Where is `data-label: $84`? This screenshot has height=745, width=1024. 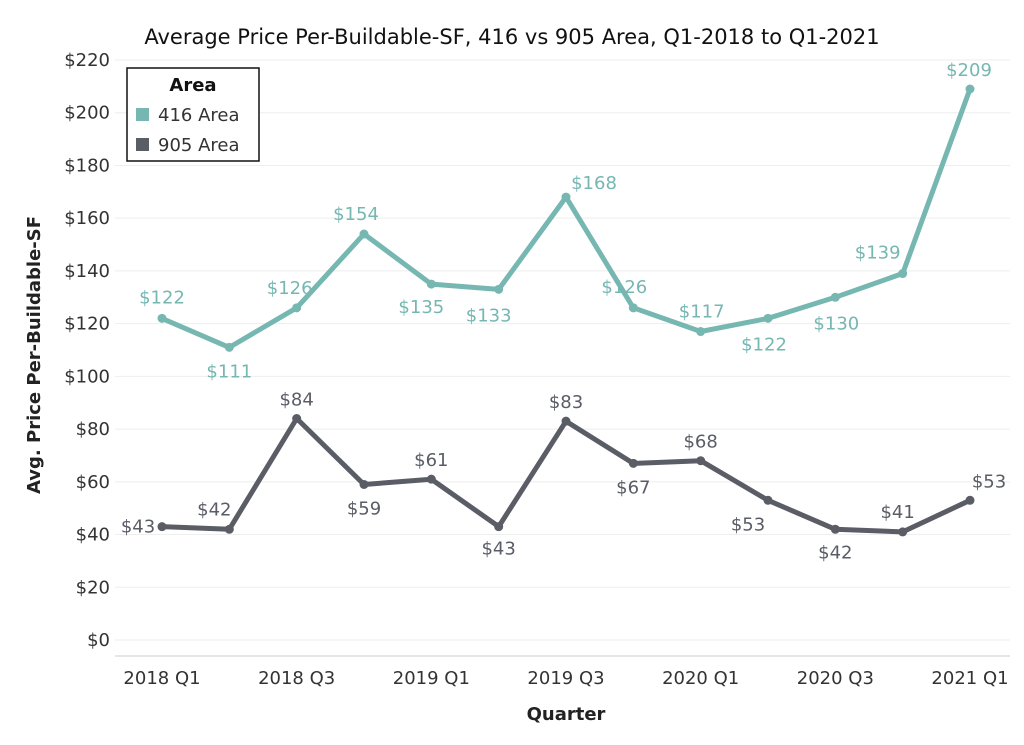 data-label: $84 is located at coordinates (296, 400).